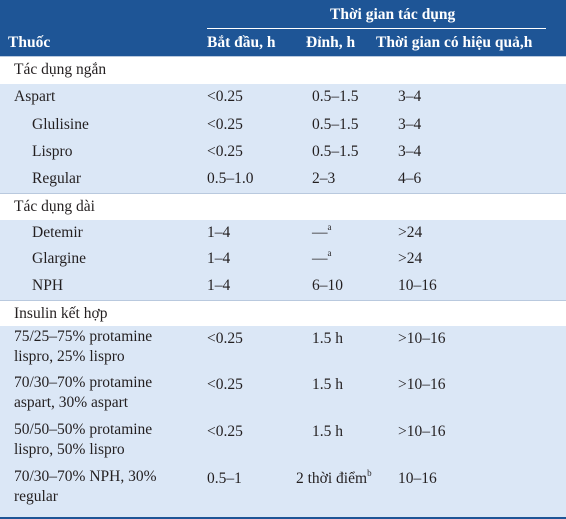 Image resolution: width=566 pixels, height=519 pixels. I want to click on drug-name: NPH, so click(48, 285).